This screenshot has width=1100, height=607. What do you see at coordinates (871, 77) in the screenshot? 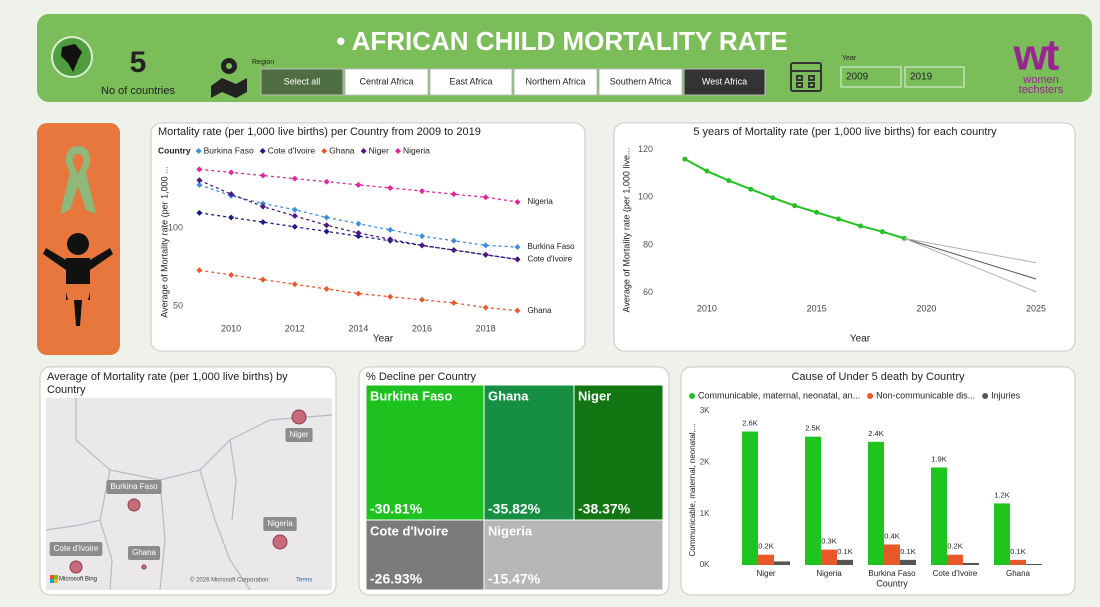
I see `year-from-box` at bounding box center [871, 77].